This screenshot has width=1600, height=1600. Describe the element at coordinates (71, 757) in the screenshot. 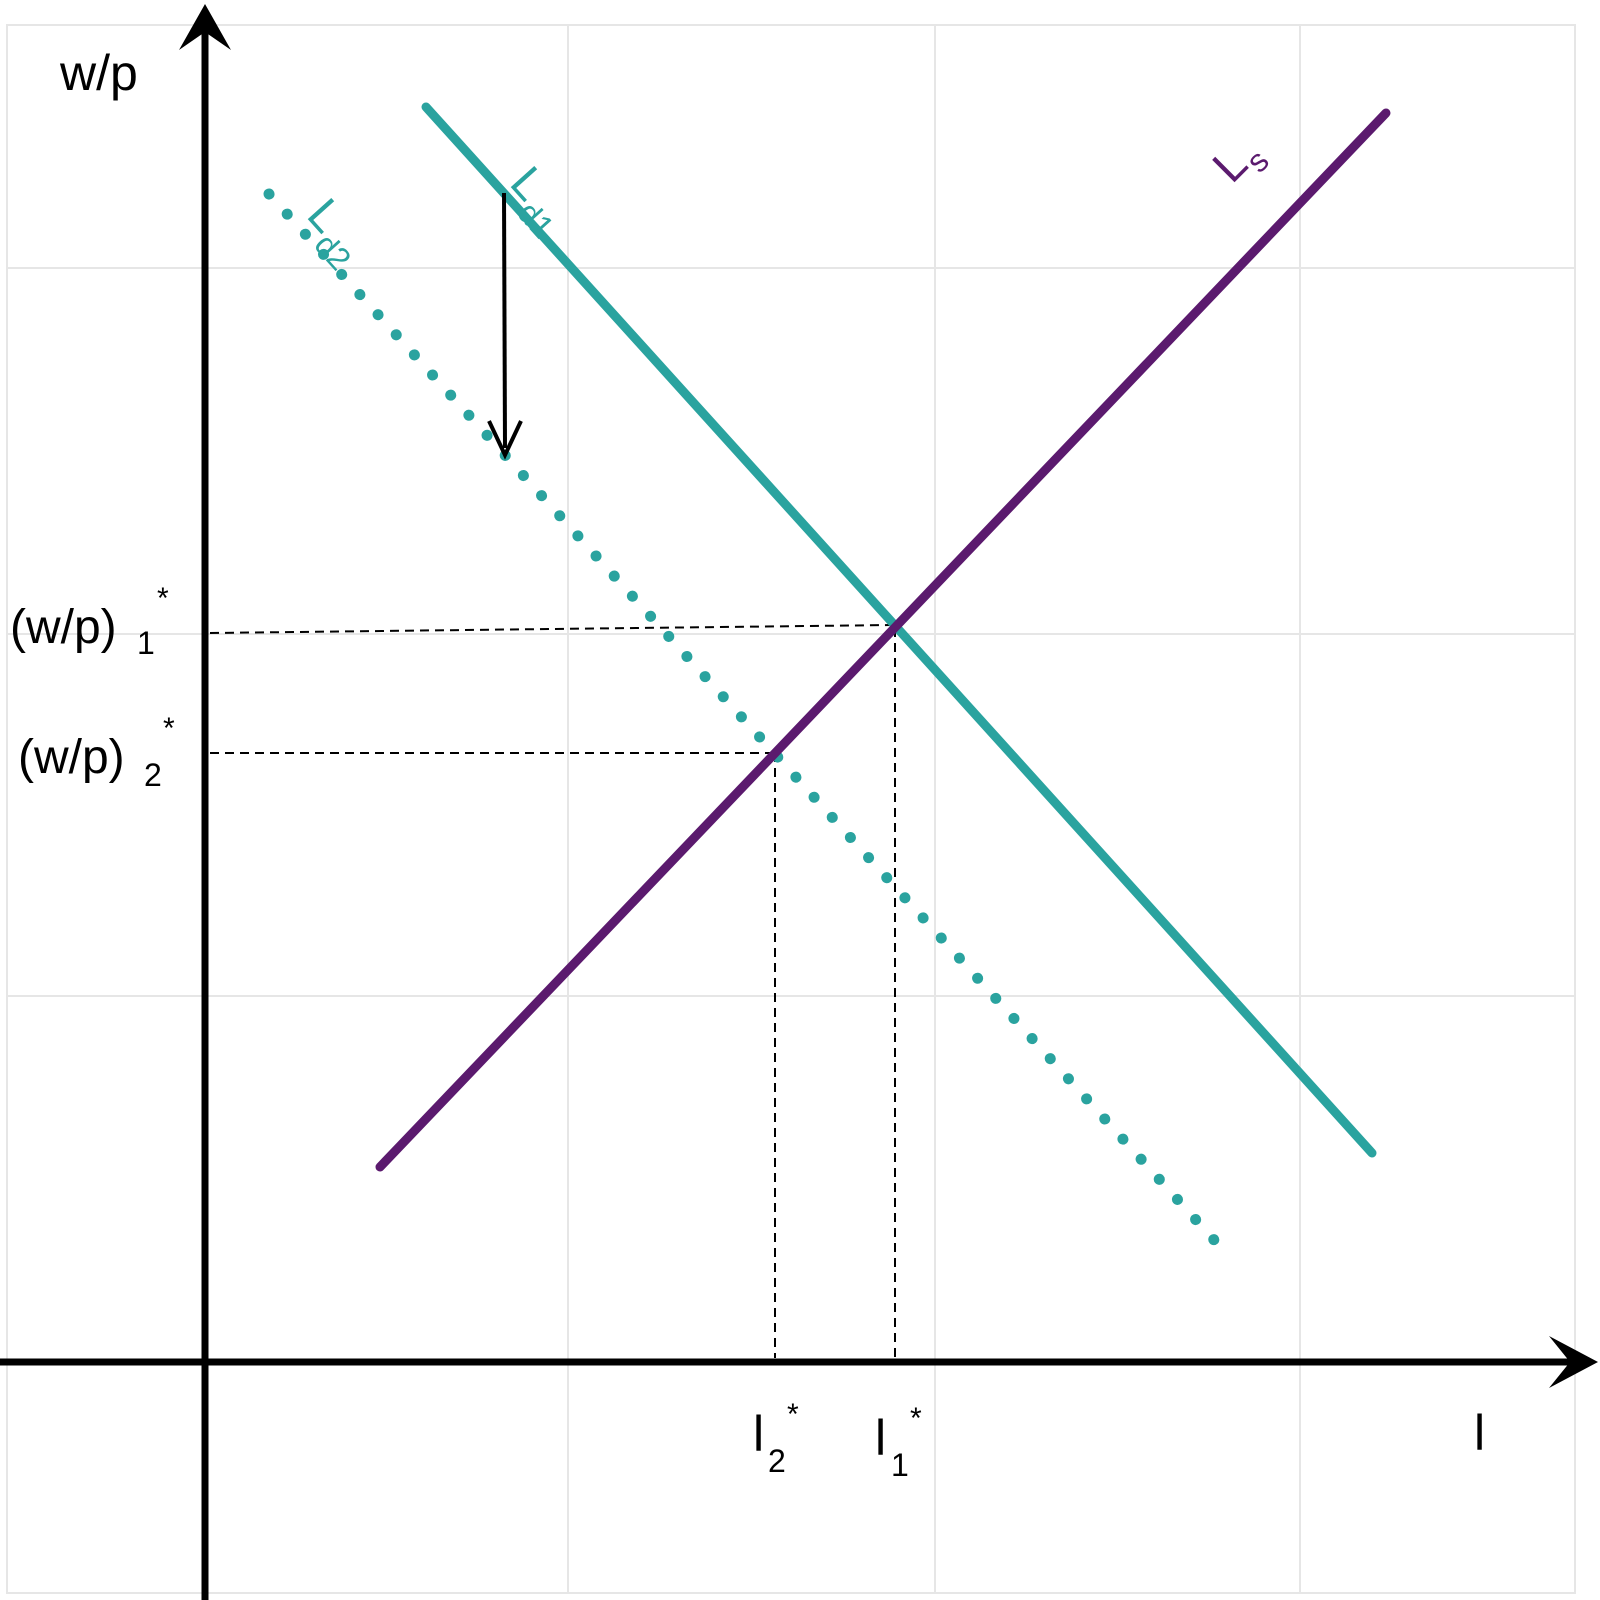

I see `wp2-label-base: (w/p)` at that location.